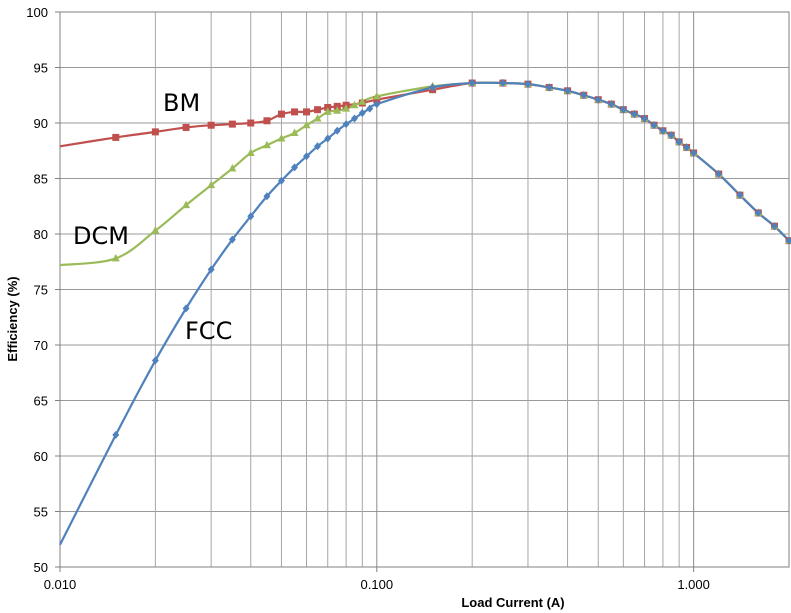 This screenshot has height=613, width=791. What do you see at coordinates (377, 584) in the screenshot?
I see `x-tick-label: 0.100` at bounding box center [377, 584].